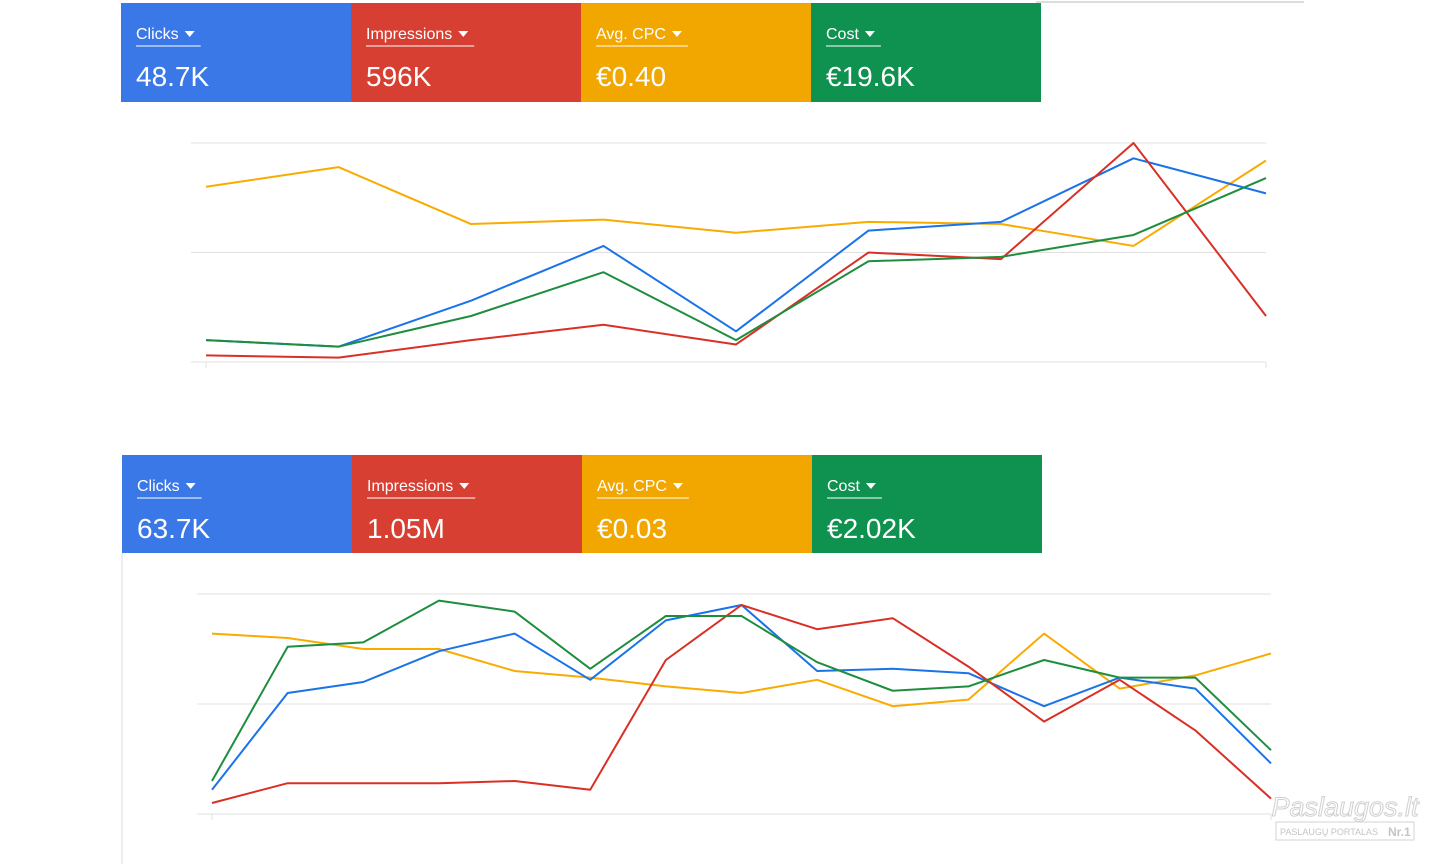 The height and width of the screenshot is (864, 1440). Describe the element at coordinates (173, 528) in the screenshot. I see `scorecard-value: 63.7K` at that location.